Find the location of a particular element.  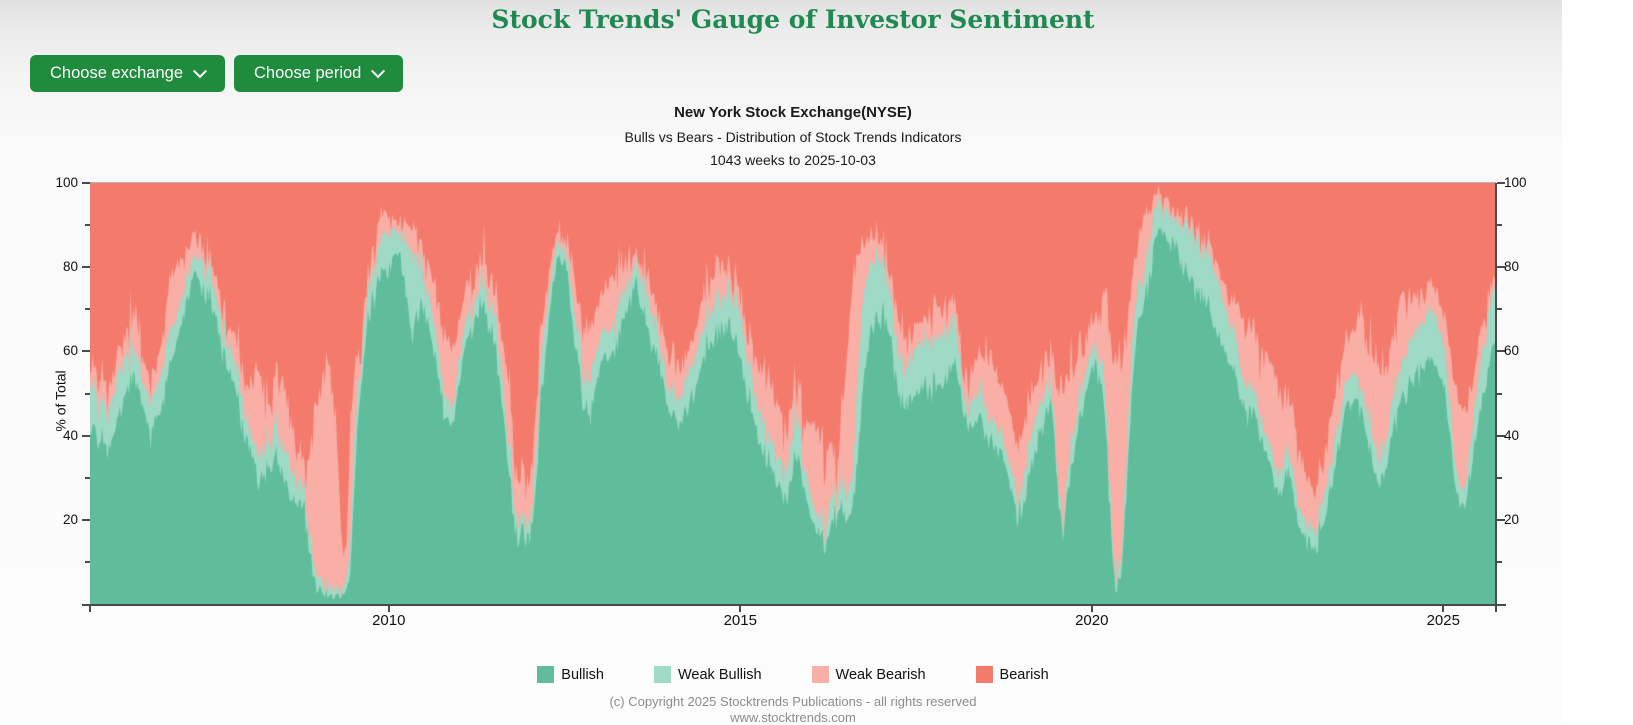

chart-period-line: 1043 weeks to 2025-10-03 is located at coordinates (793, 160).